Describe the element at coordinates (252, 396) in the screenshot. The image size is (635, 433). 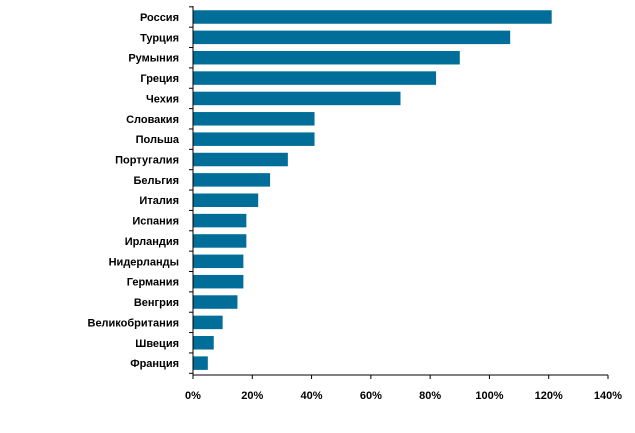
I see `x-tick-label: 20%` at that location.